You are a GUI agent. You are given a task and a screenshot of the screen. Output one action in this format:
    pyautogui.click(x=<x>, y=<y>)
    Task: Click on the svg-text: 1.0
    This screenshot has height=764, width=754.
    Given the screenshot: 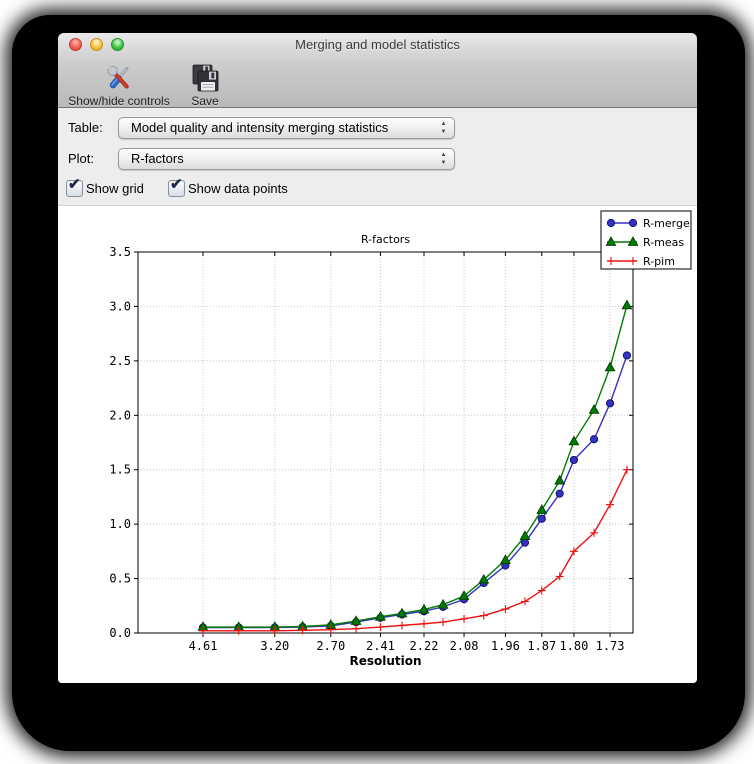 What is the action you would take?
    pyautogui.click(x=120, y=524)
    